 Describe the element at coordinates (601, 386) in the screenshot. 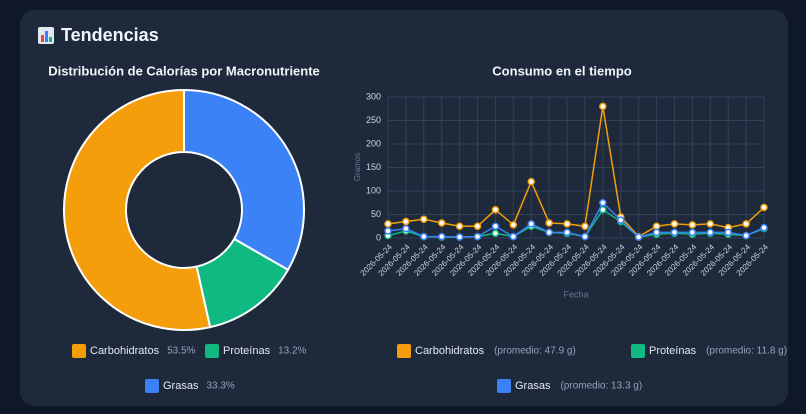

I see `legend-note: (promedio: 13.3 g)` at that location.